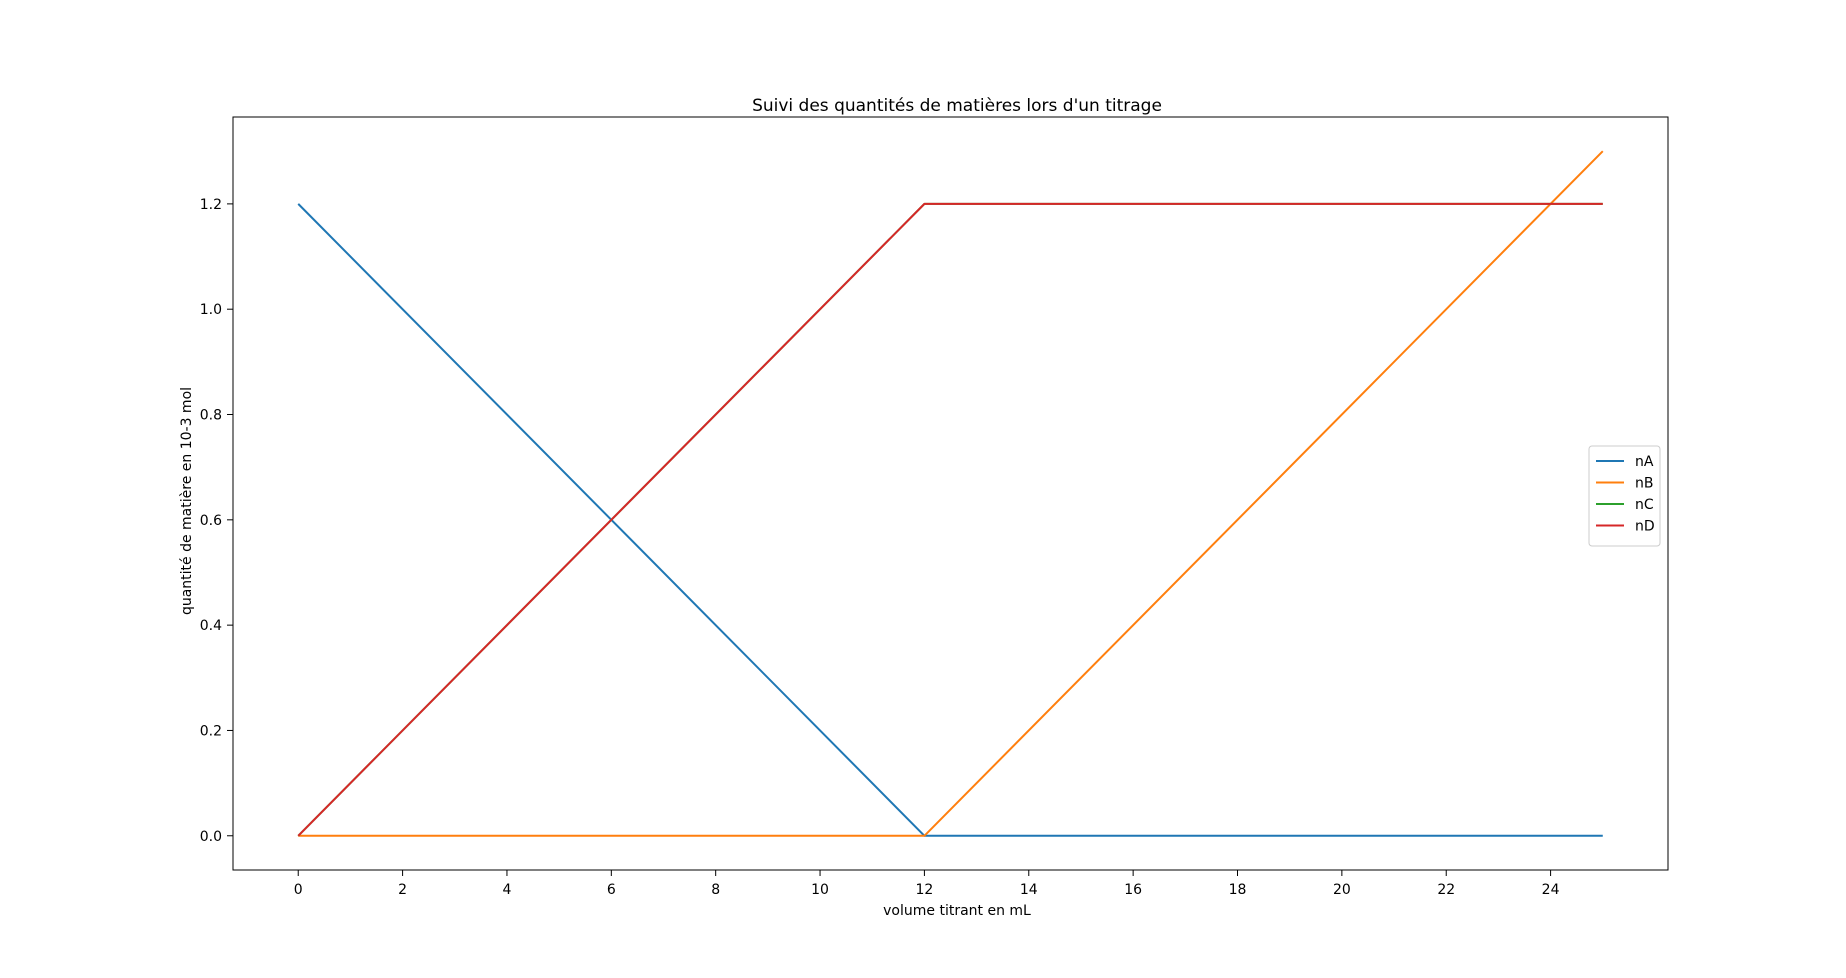 This screenshot has height=978, width=1846. What do you see at coordinates (211, 731) in the screenshot?
I see `y-tick-label: 0.2` at bounding box center [211, 731].